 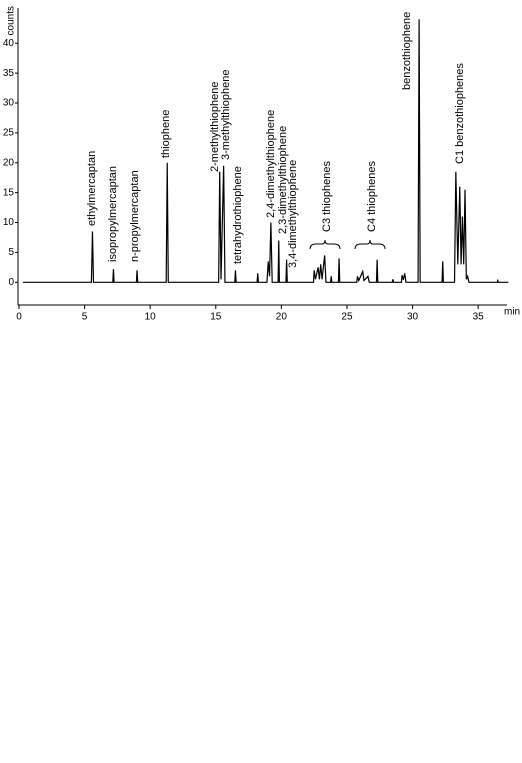 What do you see at coordinates (9, 43) in the screenshot?
I see `y-tick-label: 40` at bounding box center [9, 43].